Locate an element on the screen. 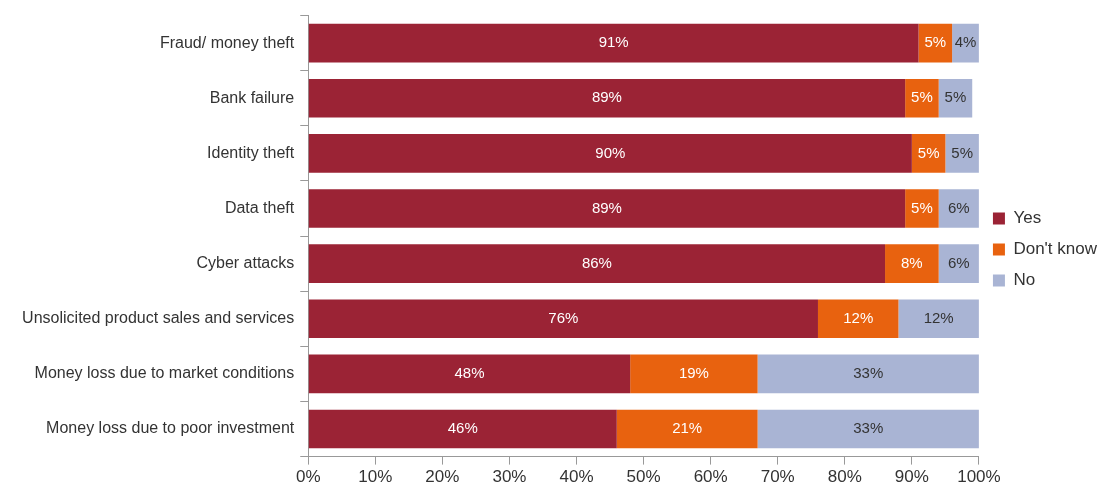  y-tick-label: Money loss due to poor investment is located at coordinates (170, 428).